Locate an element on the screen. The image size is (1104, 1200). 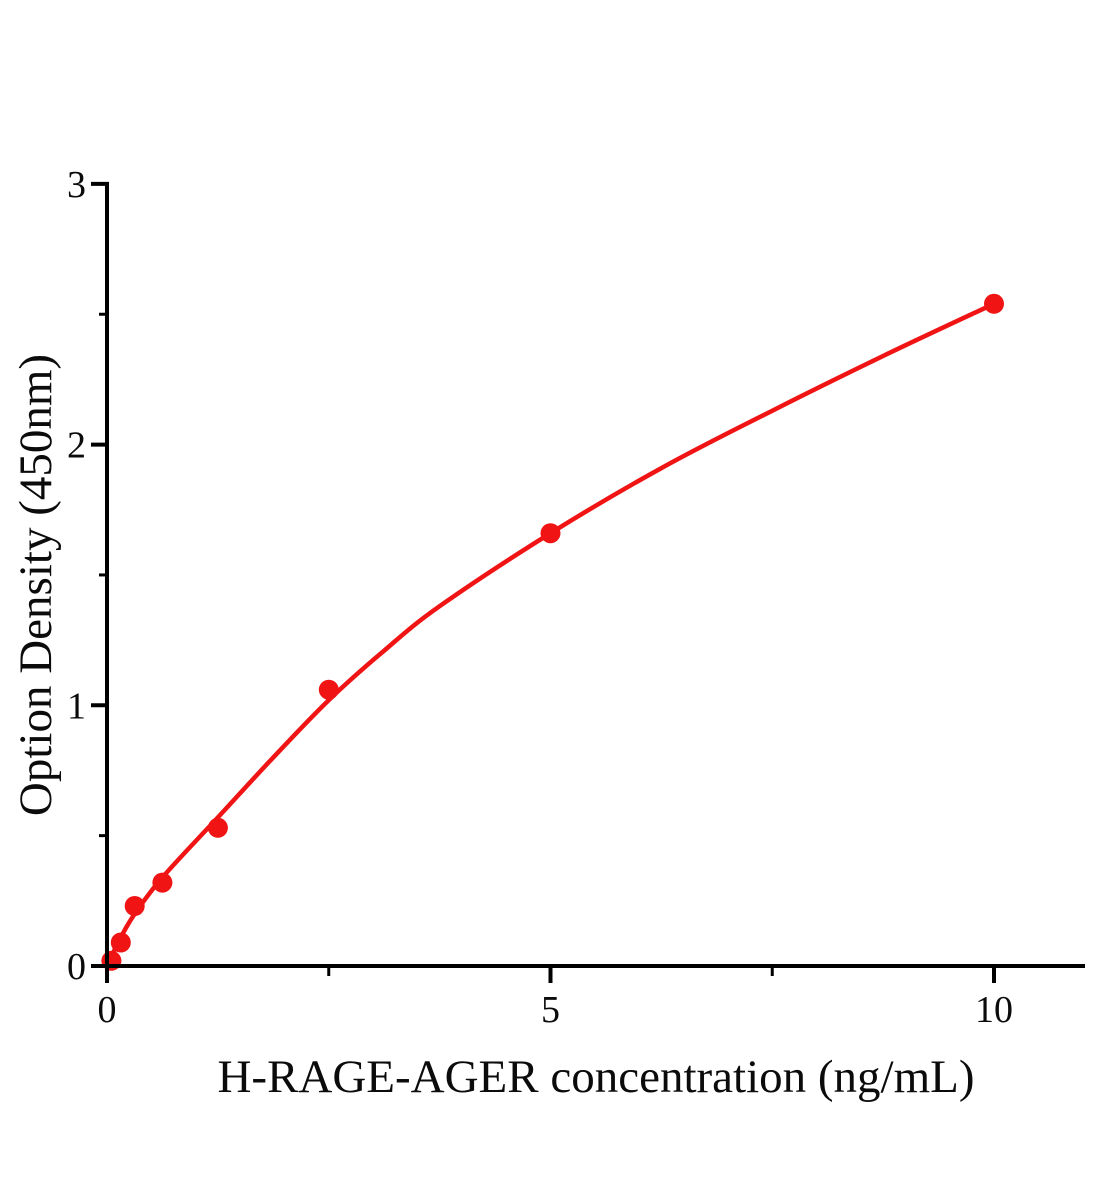
x-tick-label: 10 is located at coordinates (994, 1010).